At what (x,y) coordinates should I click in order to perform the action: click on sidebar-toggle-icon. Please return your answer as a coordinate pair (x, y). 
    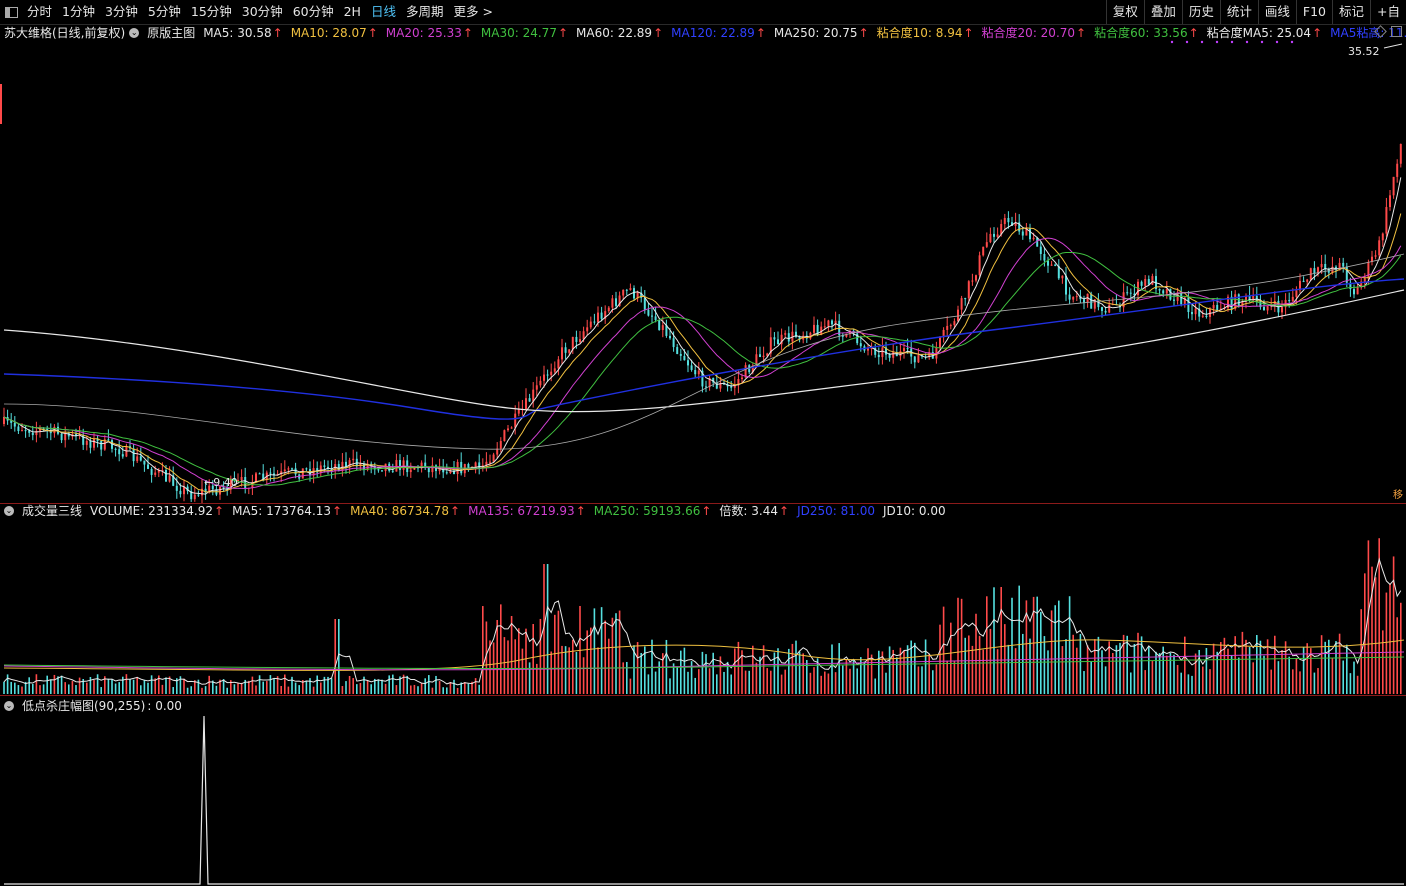
    Looking at the image, I should click on (11, 12).